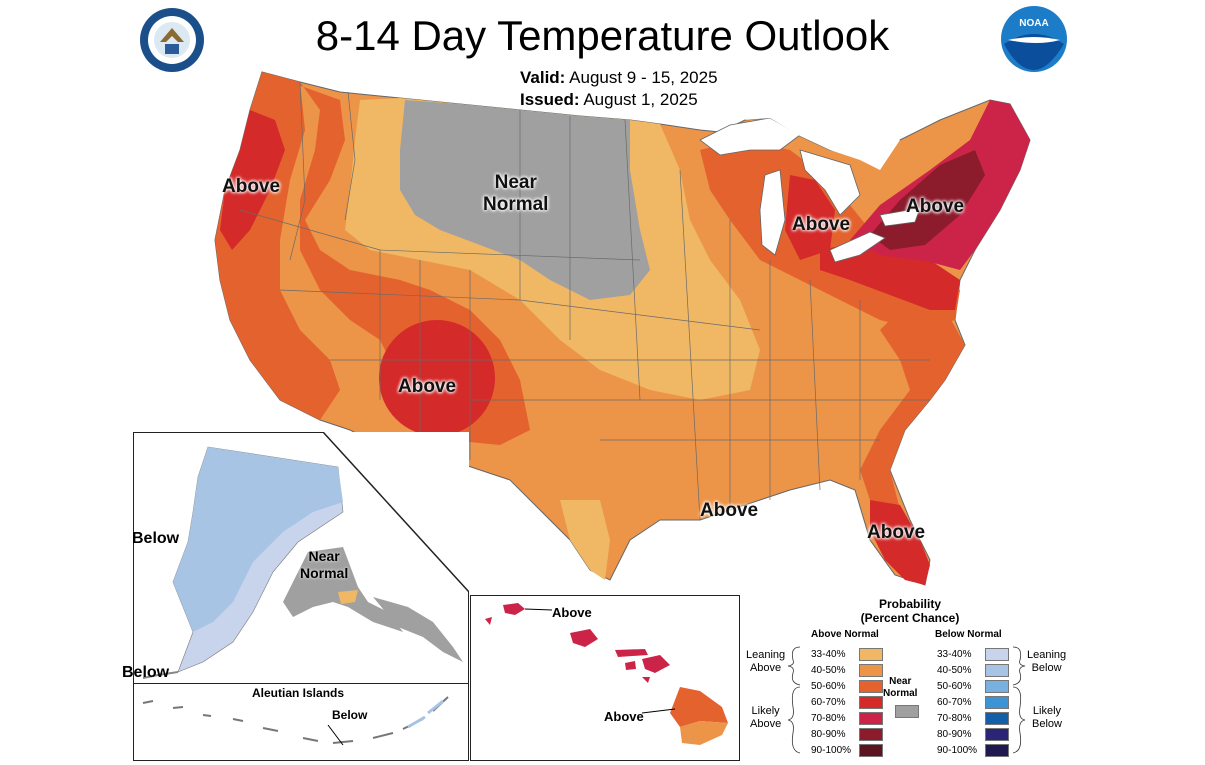 The image size is (1205, 765). Describe the element at coordinates (418, 629) in the screenshot. I see `alaska-panhandle-region` at that location.